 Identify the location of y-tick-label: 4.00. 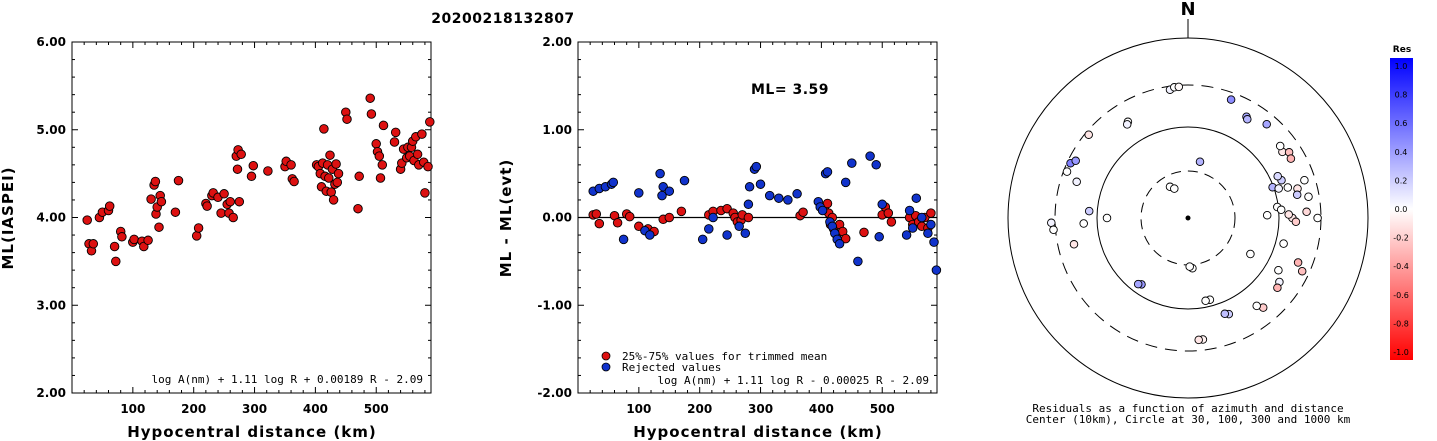
(51, 218).